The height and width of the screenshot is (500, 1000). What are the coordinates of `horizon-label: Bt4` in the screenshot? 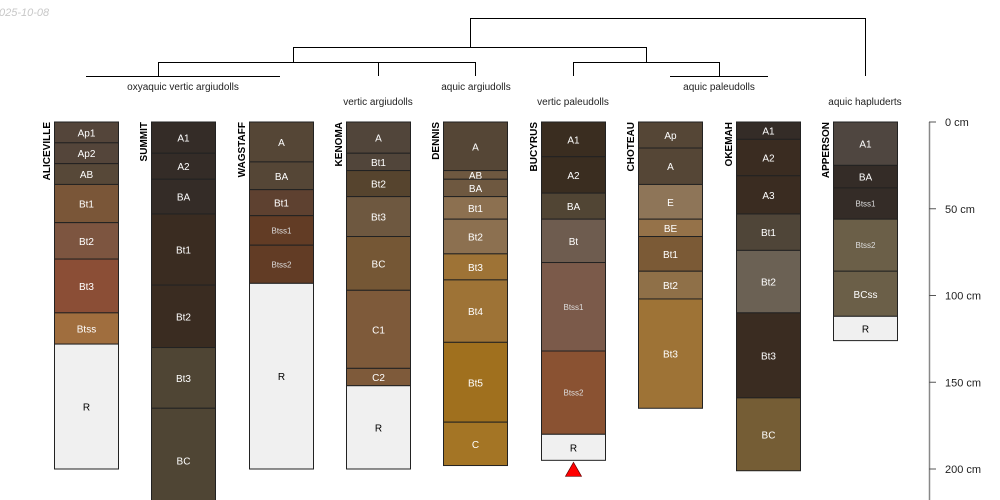 It's located at (475, 312).